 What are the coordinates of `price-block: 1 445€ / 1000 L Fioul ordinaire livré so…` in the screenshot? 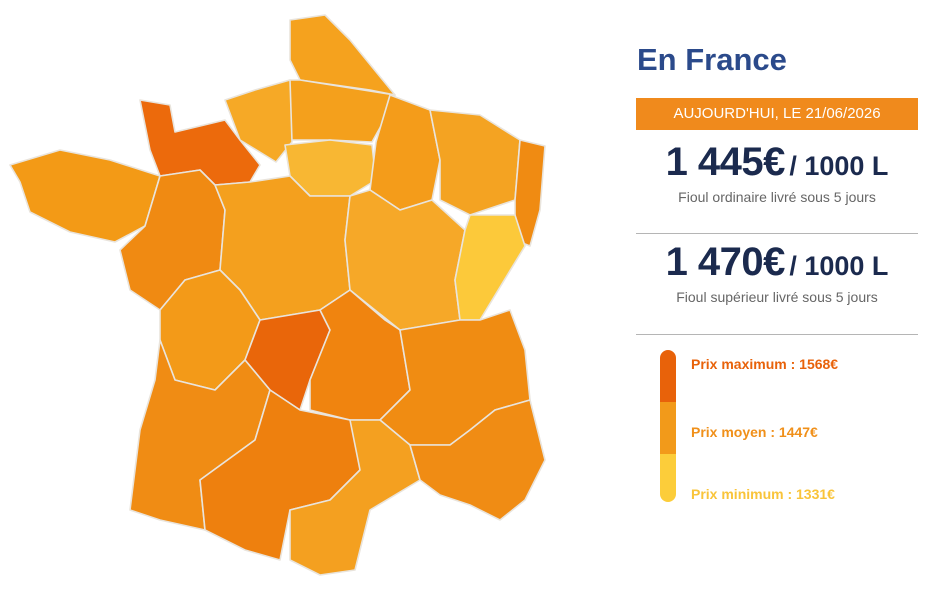 It's located at (777, 187).